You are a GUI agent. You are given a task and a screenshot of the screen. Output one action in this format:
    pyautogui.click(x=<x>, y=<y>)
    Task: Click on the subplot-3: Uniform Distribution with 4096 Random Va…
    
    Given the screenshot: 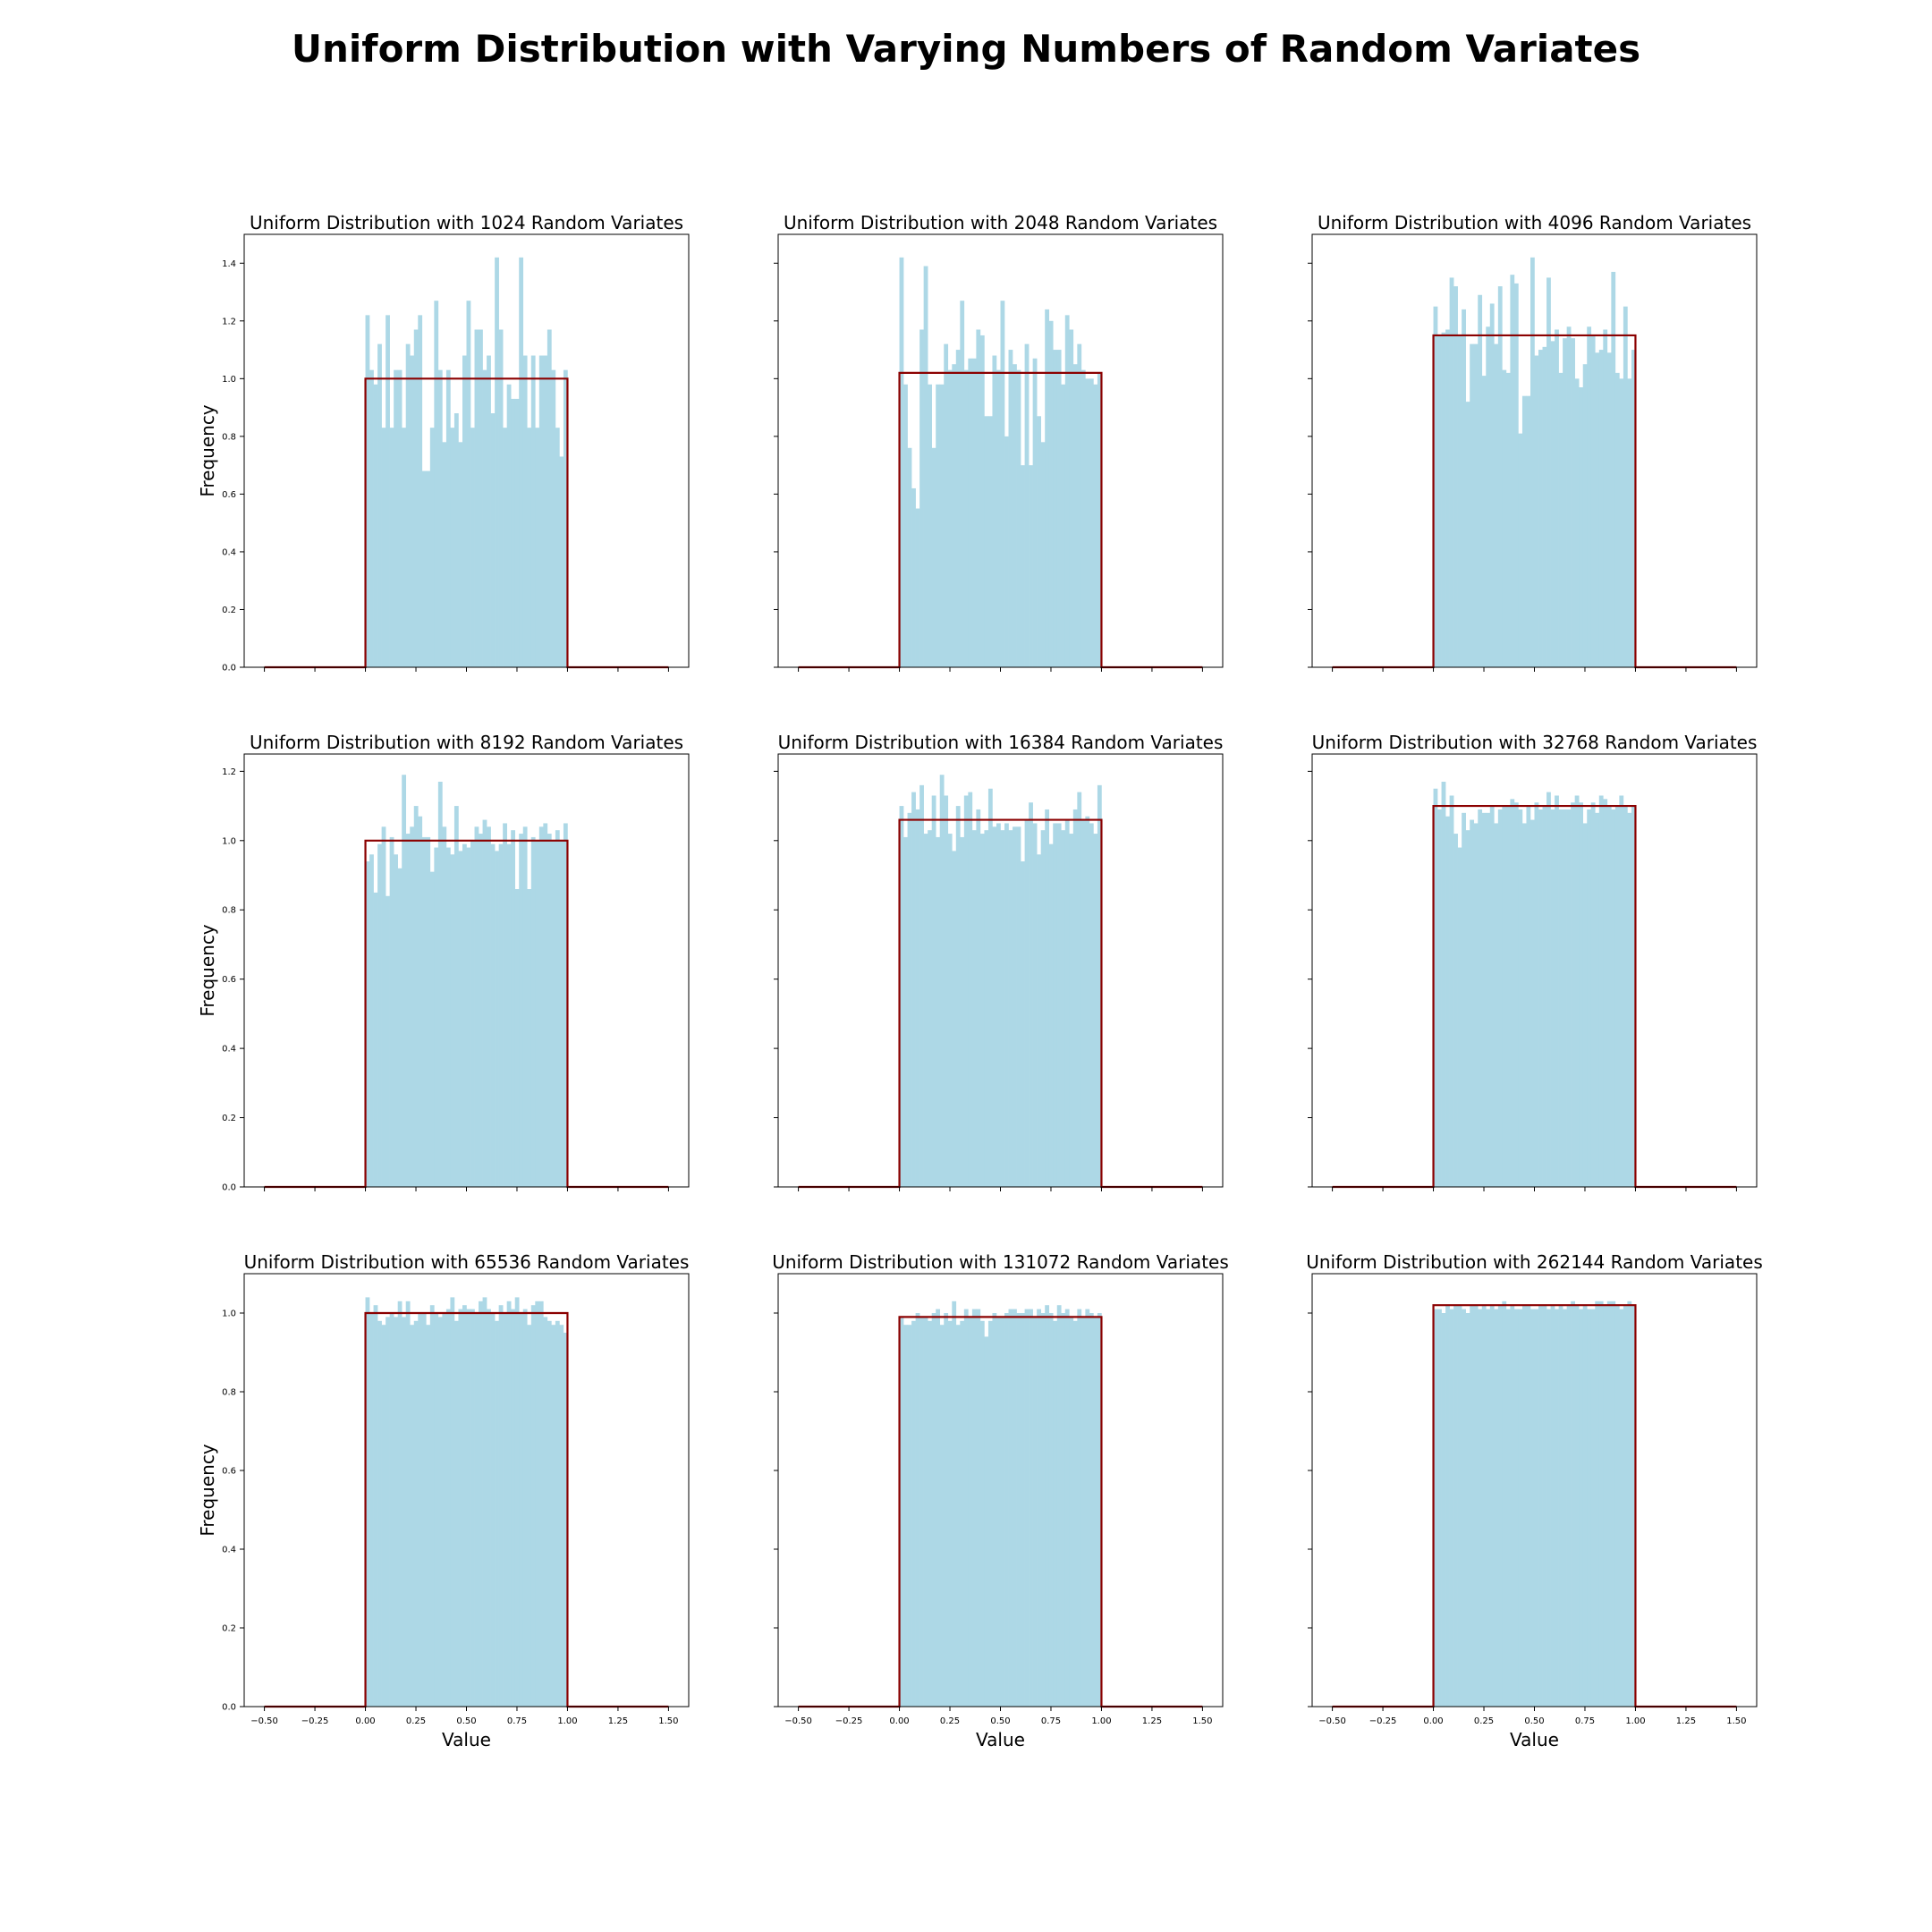 What is the action you would take?
    pyautogui.click(x=1533, y=442)
    